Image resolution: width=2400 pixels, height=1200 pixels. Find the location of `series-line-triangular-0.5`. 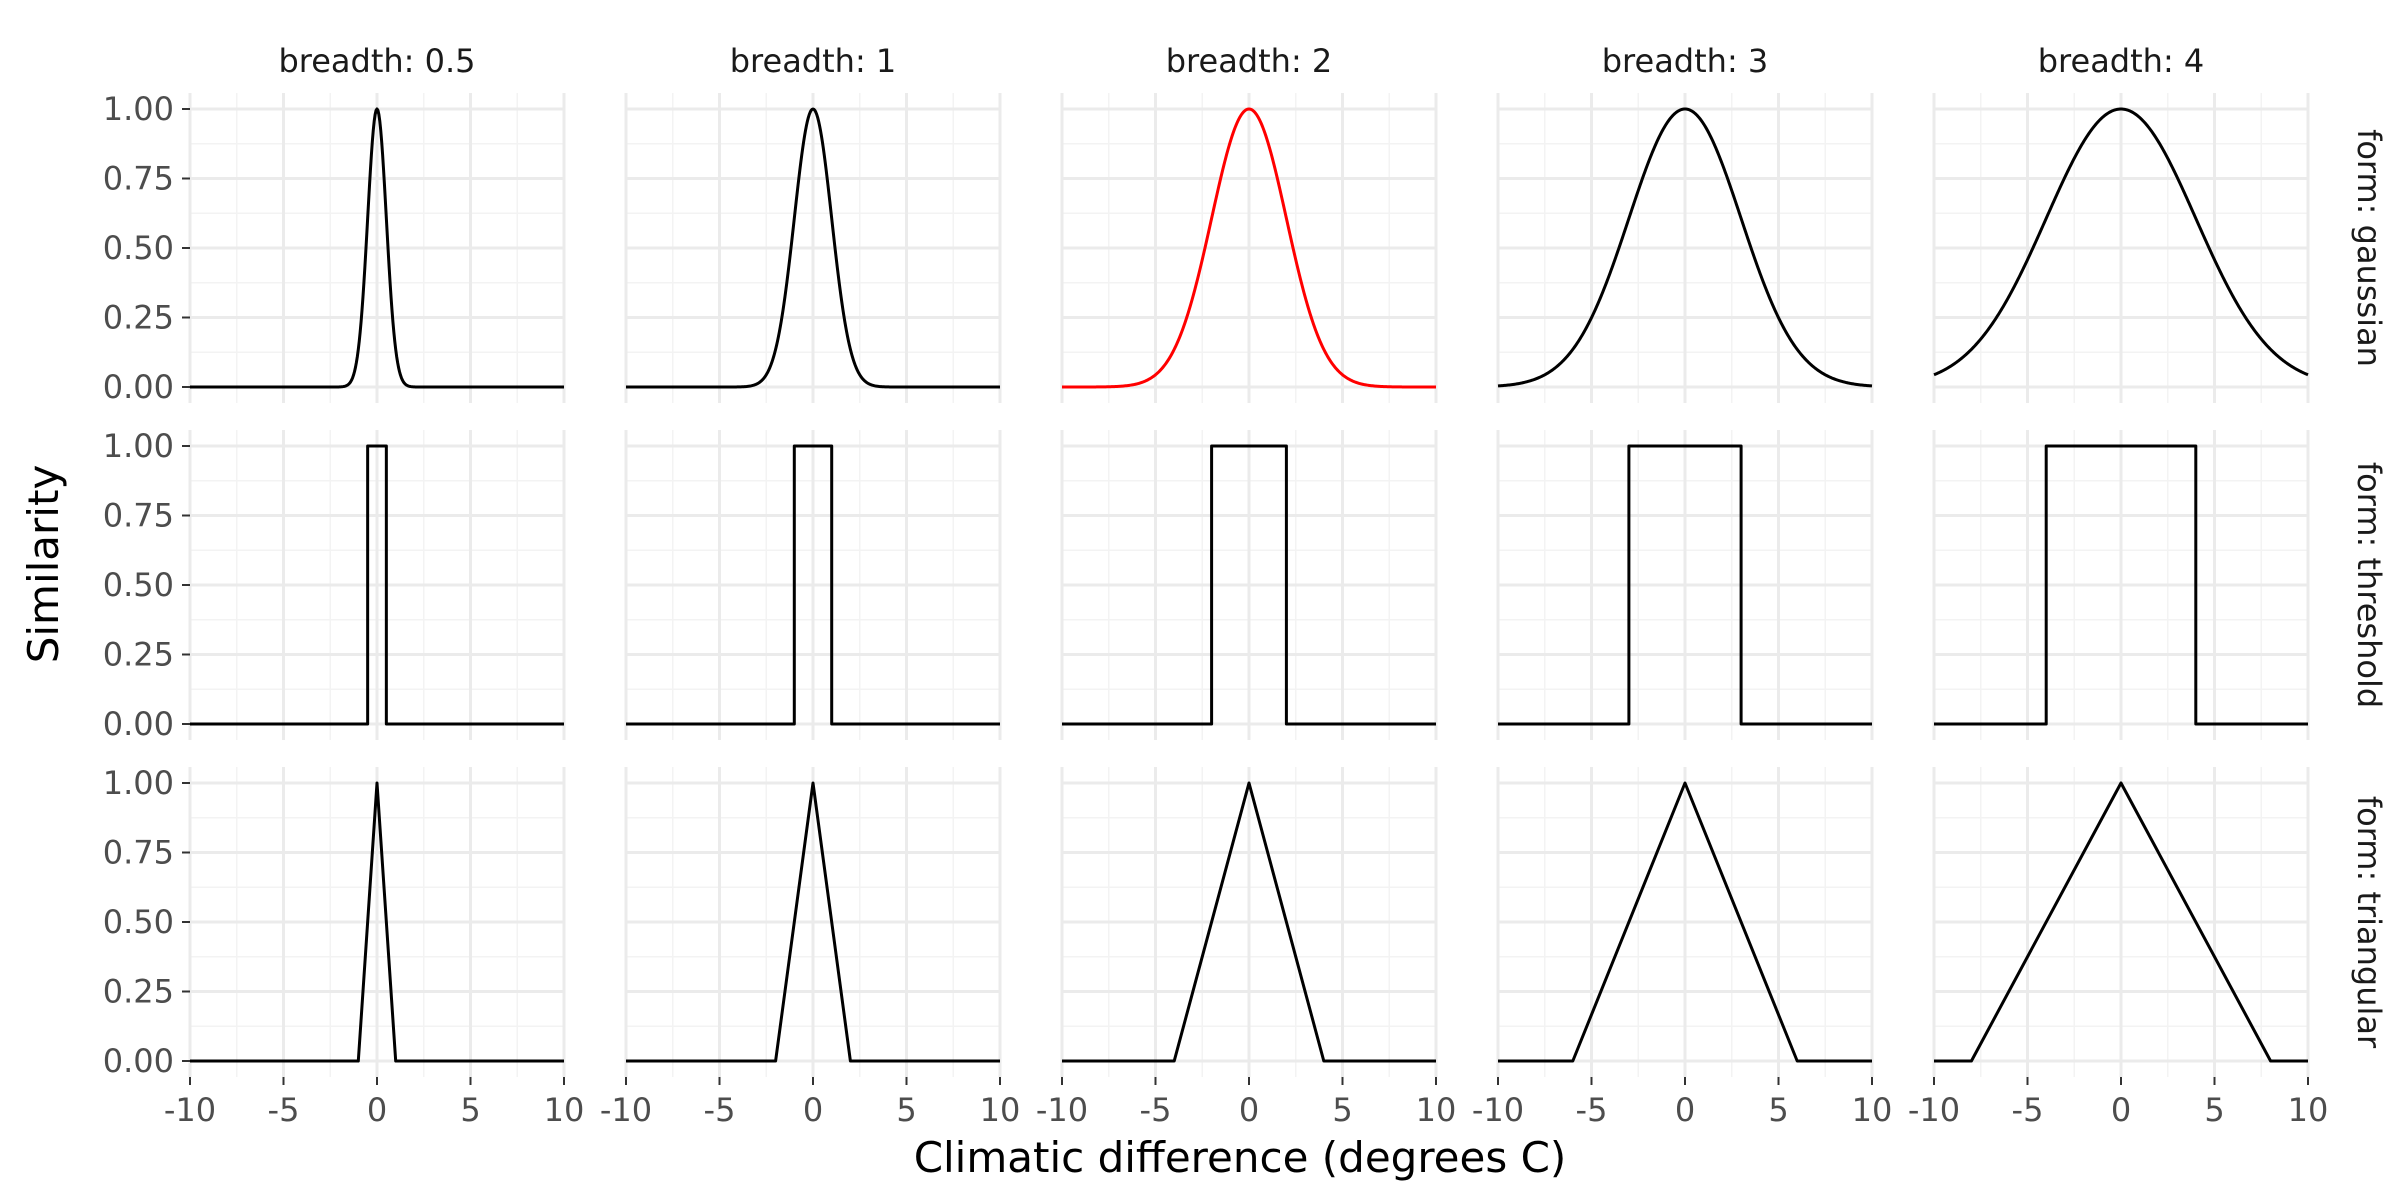

series-line-triangular-0.5 is located at coordinates (377, 922).